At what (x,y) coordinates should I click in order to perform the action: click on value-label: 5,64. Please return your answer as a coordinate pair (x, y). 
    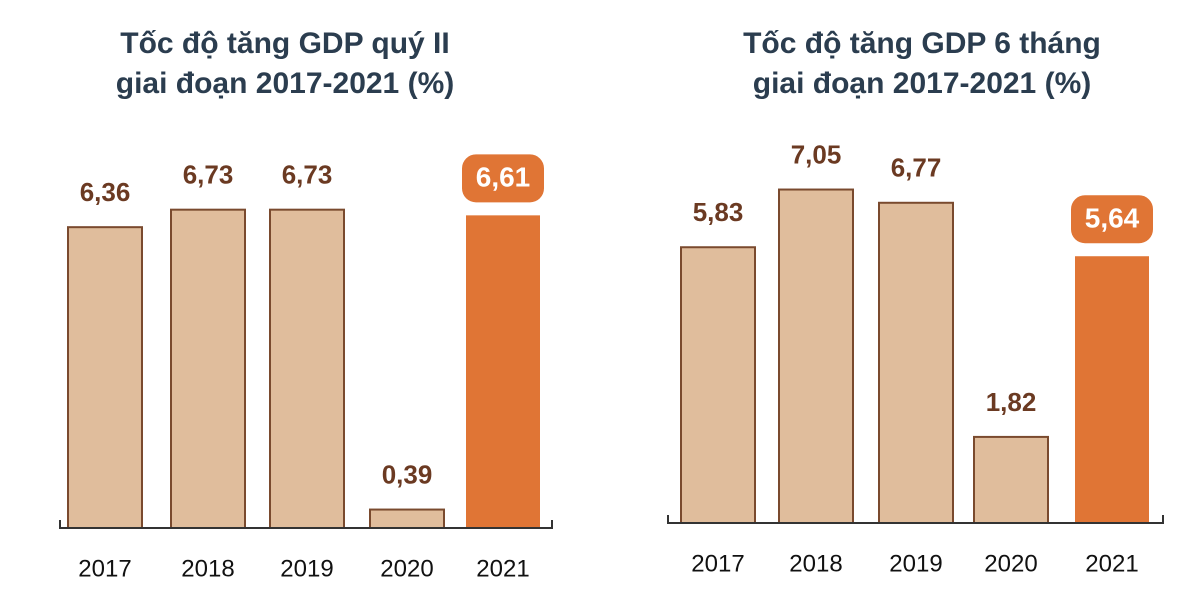
    Looking at the image, I should click on (1112, 218).